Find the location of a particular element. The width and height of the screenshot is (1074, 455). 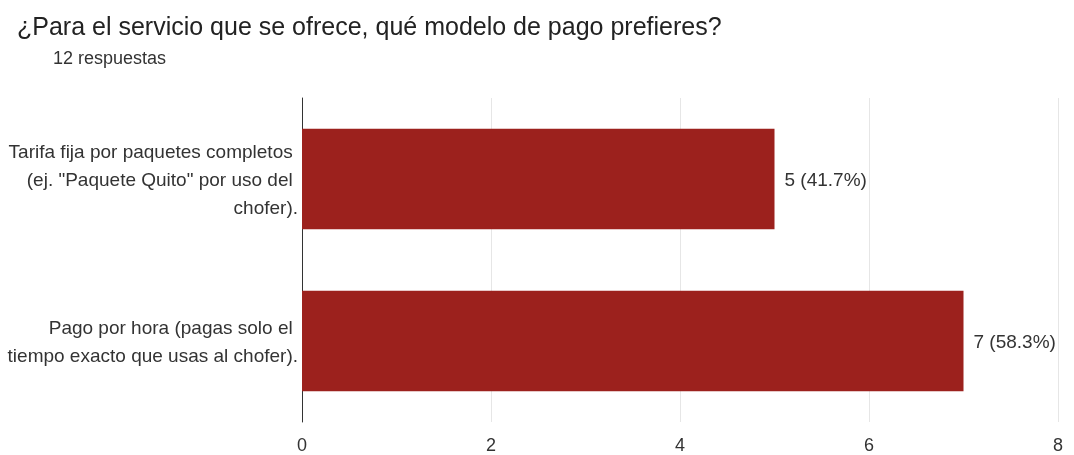

text: 12 respuestas is located at coordinates (110, 58).